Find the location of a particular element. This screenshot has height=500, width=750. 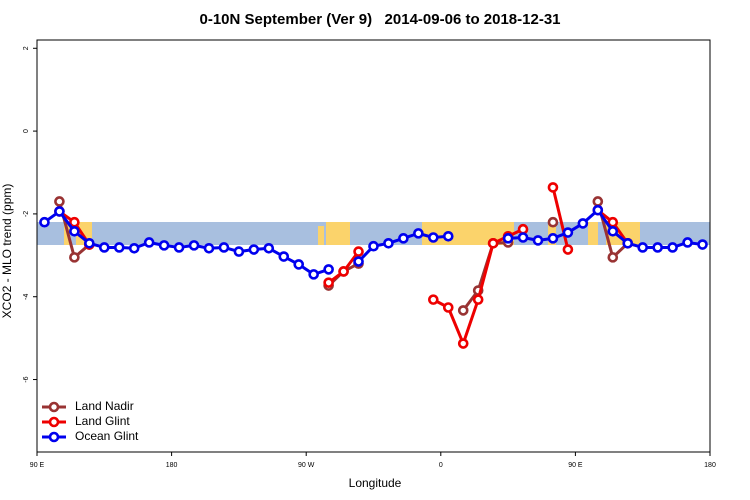

series is located at coordinates (373, 242).